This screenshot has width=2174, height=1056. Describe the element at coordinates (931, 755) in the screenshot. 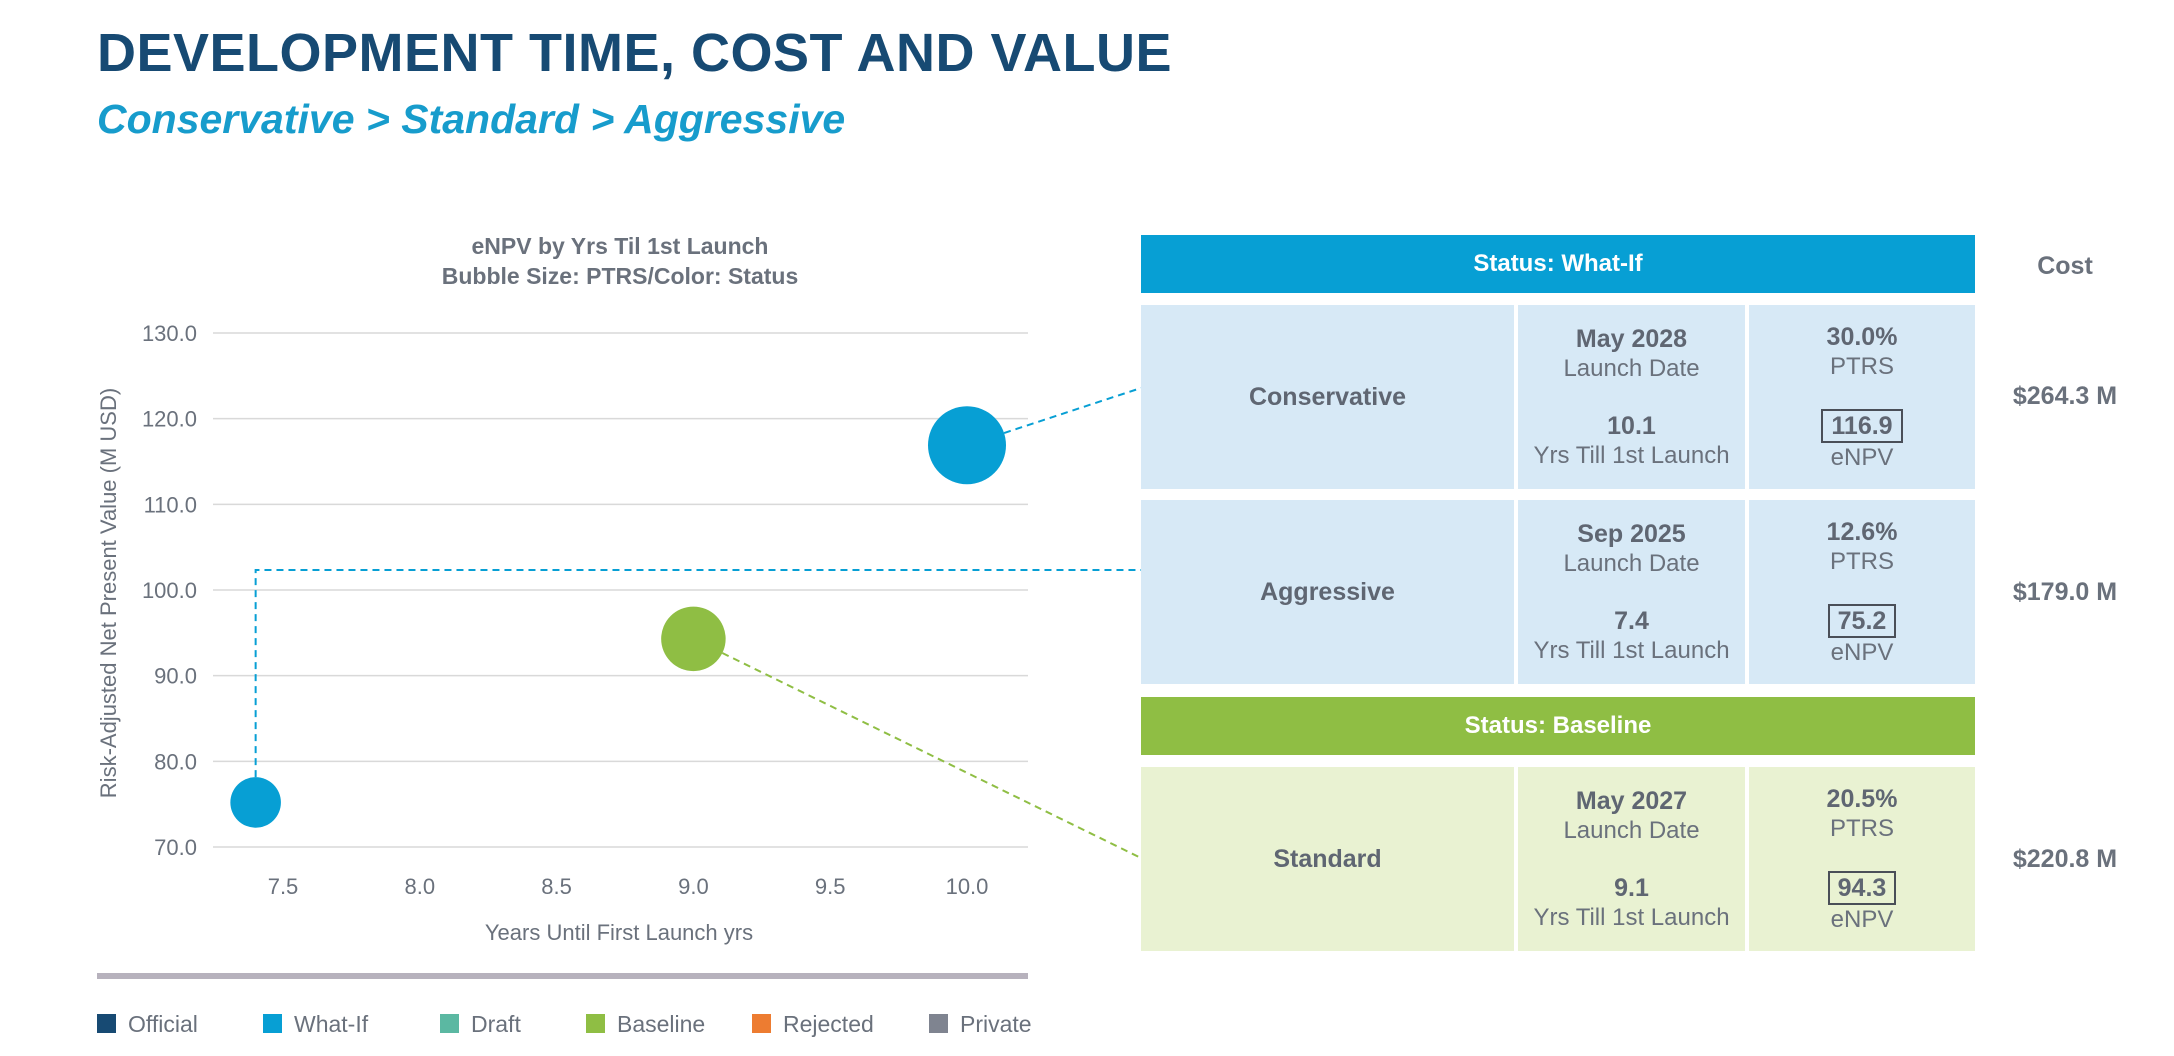

I see `connector-standard` at that location.